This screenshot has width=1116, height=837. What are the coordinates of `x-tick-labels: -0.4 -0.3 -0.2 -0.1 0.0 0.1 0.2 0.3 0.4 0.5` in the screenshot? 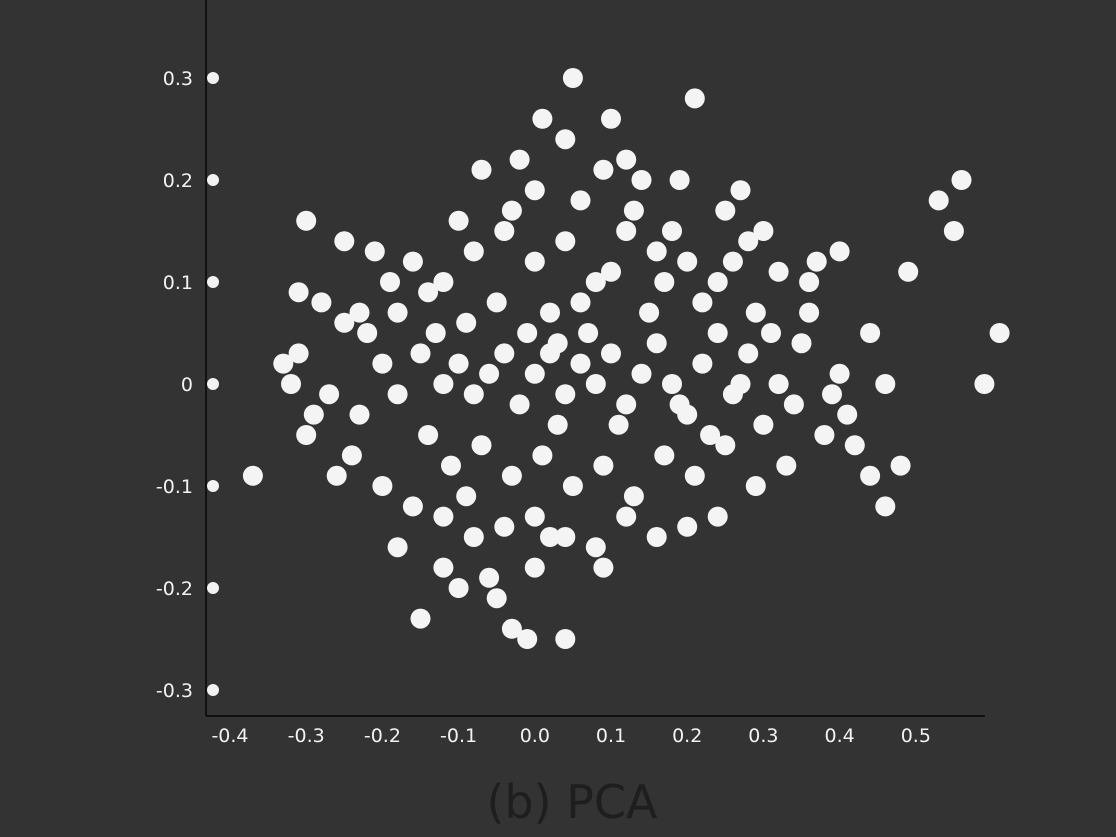 It's located at (570, 736).